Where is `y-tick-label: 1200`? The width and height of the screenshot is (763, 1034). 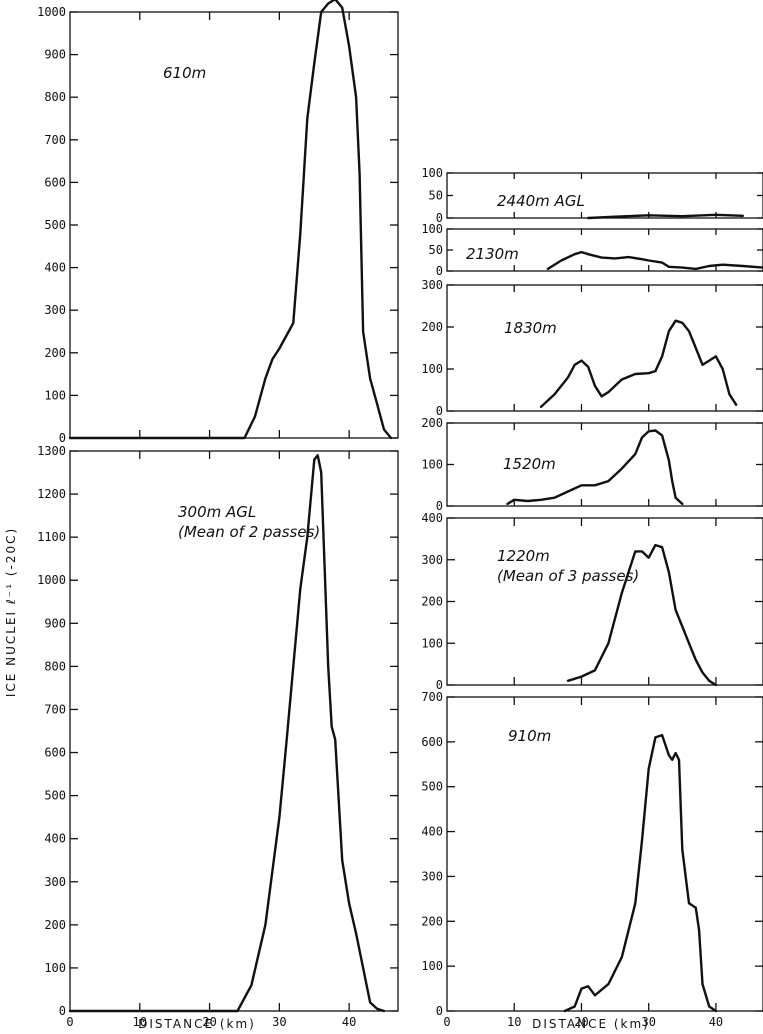 y-tick-label: 1200 is located at coordinates (51, 494).